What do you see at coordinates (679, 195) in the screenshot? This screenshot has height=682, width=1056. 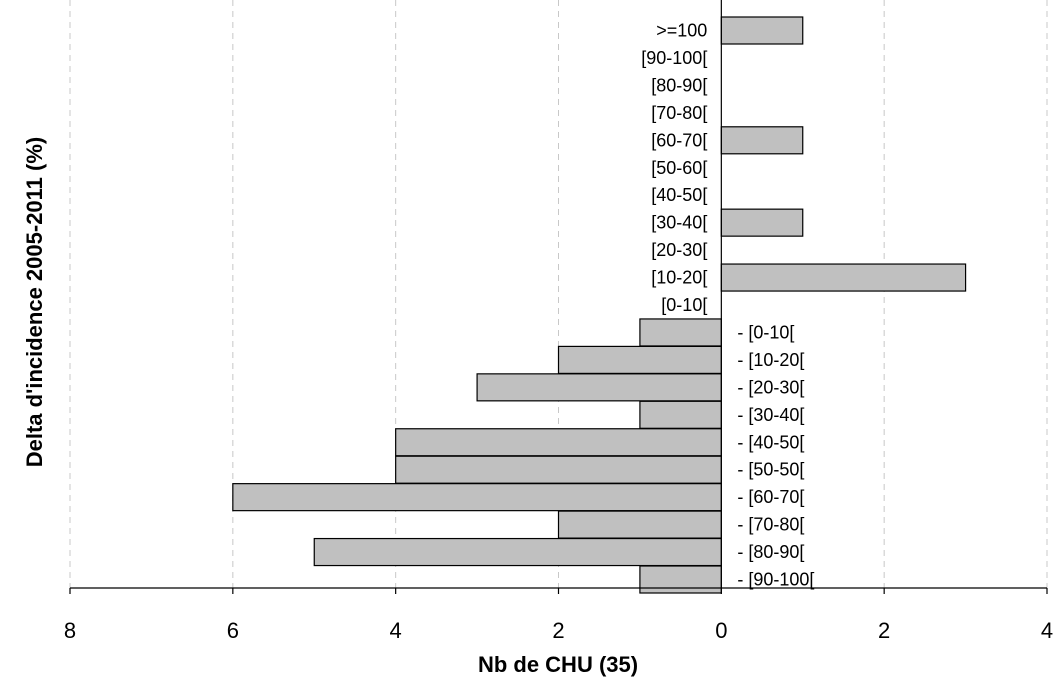 I see `category-label: [40-50[` at bounding box center [679, 195].